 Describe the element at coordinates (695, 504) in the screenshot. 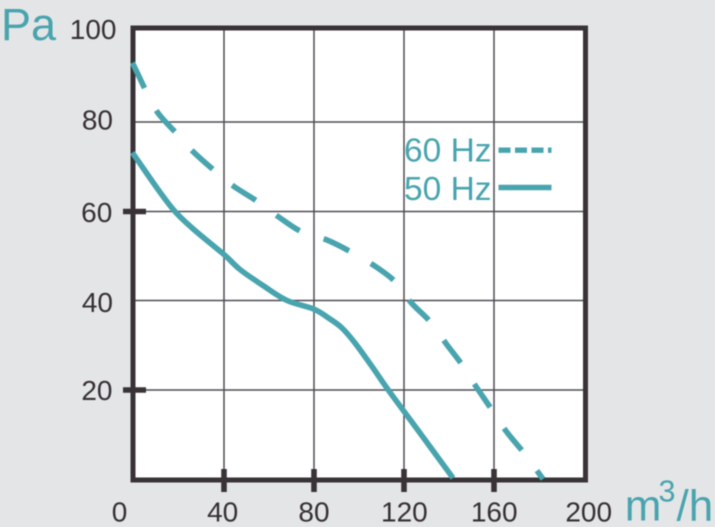

I see `svg-text: /h` at that location.